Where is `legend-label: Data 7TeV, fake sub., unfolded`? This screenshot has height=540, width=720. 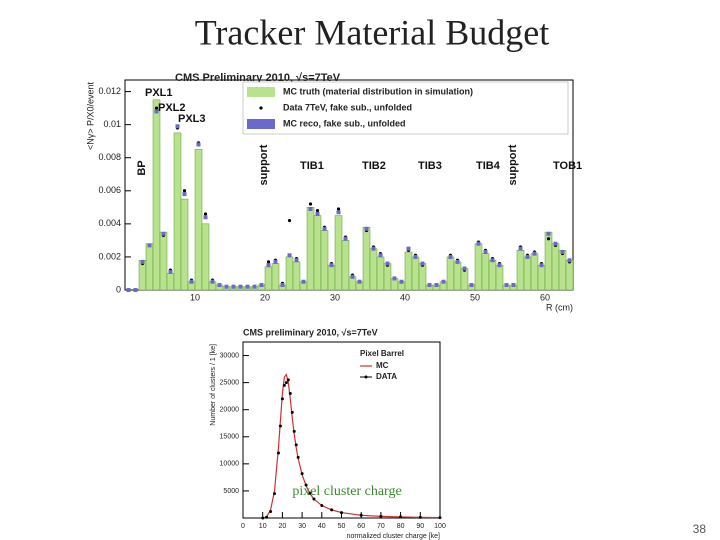 legend-label: Data 7TeV, fake sub., unfolded is located at coordinates (347, 107).